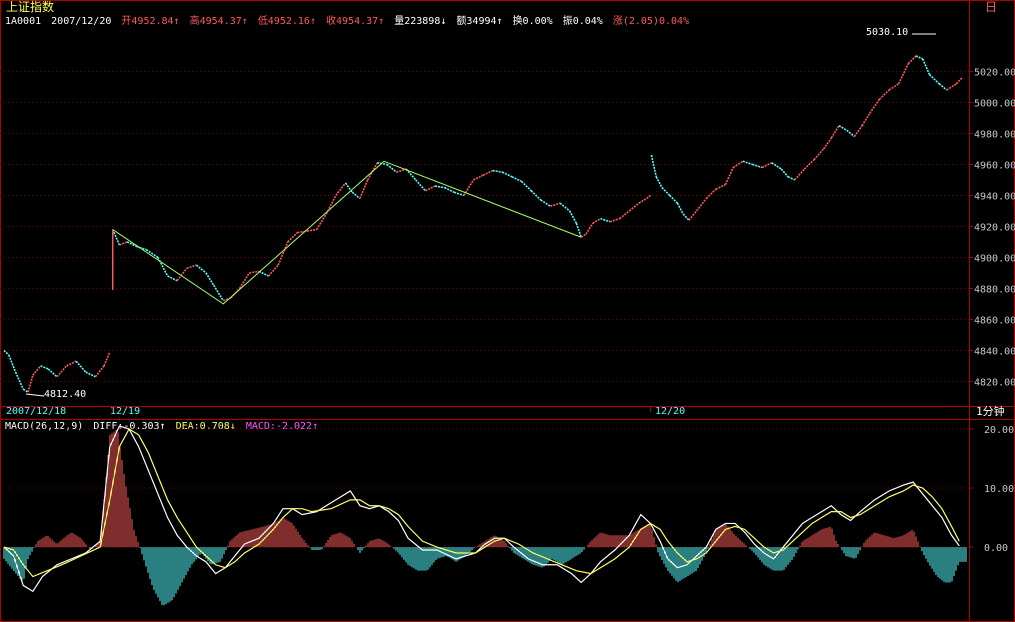  I want to click on price-tick-label: 4880.00, so click(994, 289).